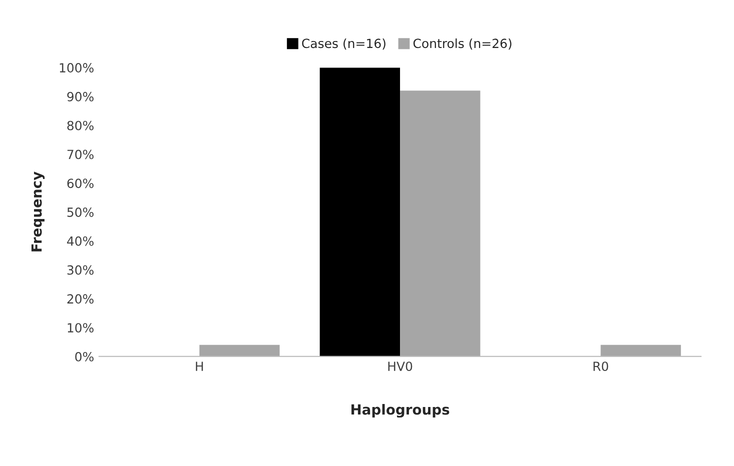 This screenshot has width=734, height=466. Describe the element at coordinates (199, 366) in the screenshot. I see `x-tick-label: H` at that location.